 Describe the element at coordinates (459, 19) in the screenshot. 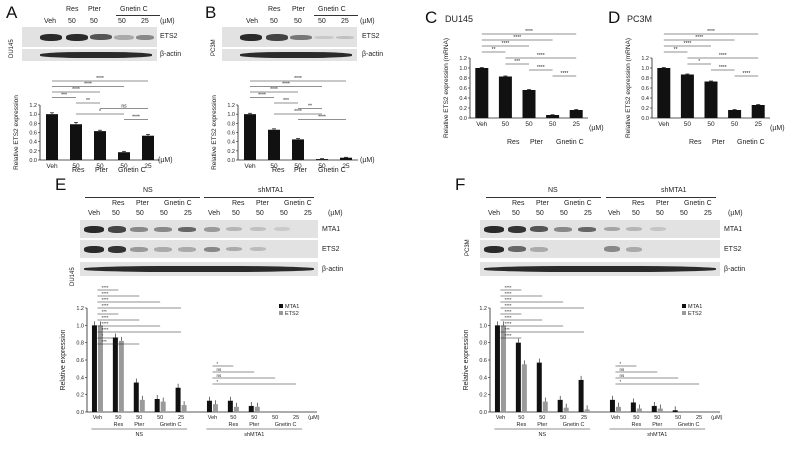

I see `chart-title: DU145` at that location.